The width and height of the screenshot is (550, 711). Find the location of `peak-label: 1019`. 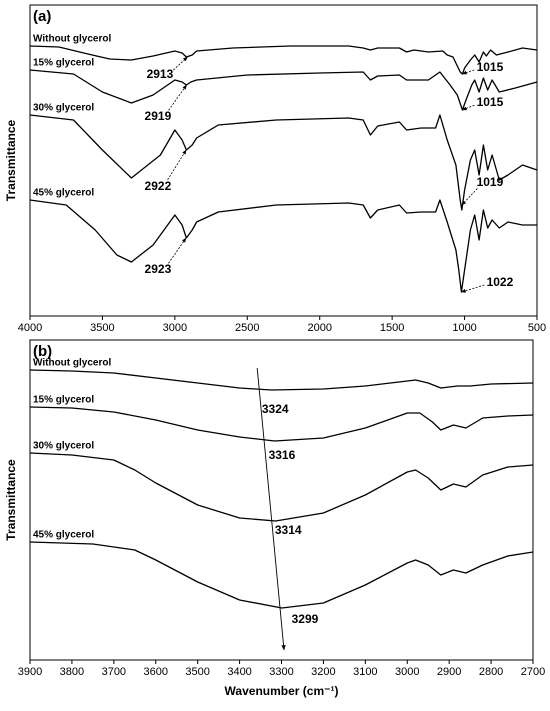

peak-label: 1019 is located at coordinates (490, 182).